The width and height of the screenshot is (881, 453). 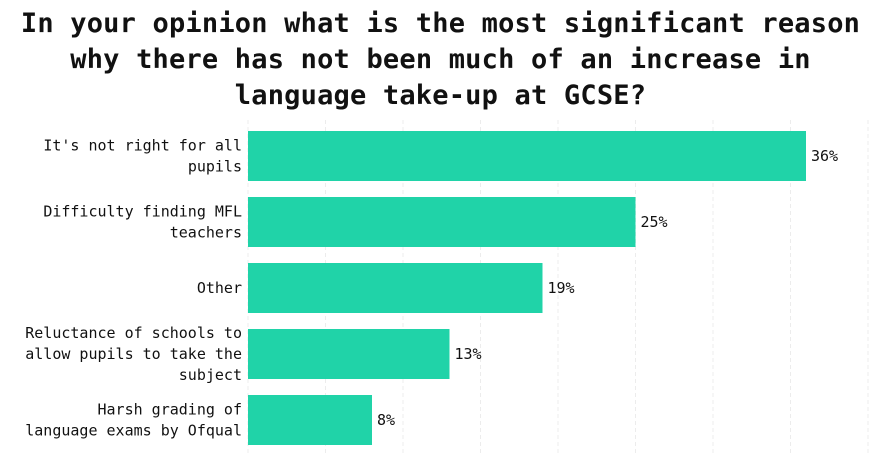 What do you see at coordinates (215, 167) in the screenshot?
I see `category-label: pupils` at bounding box center [215, 167].